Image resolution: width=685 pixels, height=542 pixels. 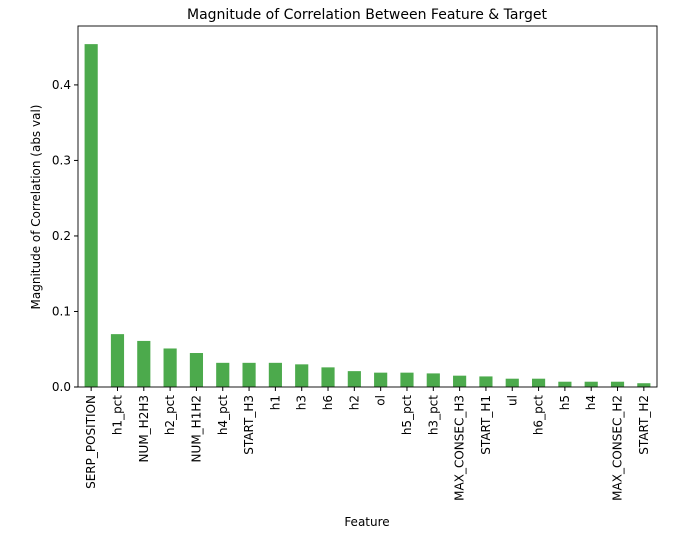 What do you see at coordinates (354, 402) in the screenshot?
I see `x-tick-label: h2` at bounding box center [354, 402].